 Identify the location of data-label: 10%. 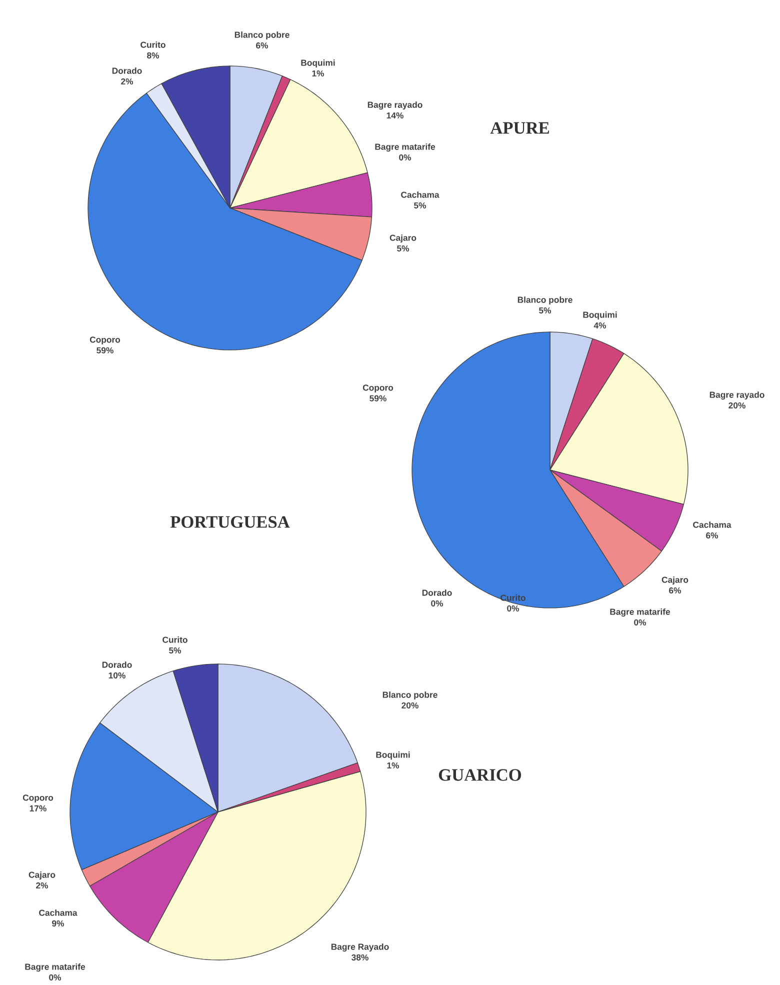
(117, 675).